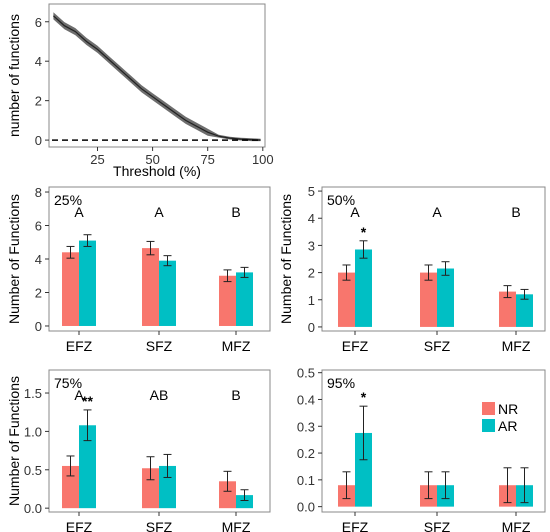 This screenshot has width=550, height=532. Describe the element at coordinates (87, 401) in the screenshot. I see `significance-marker: **` at that location.